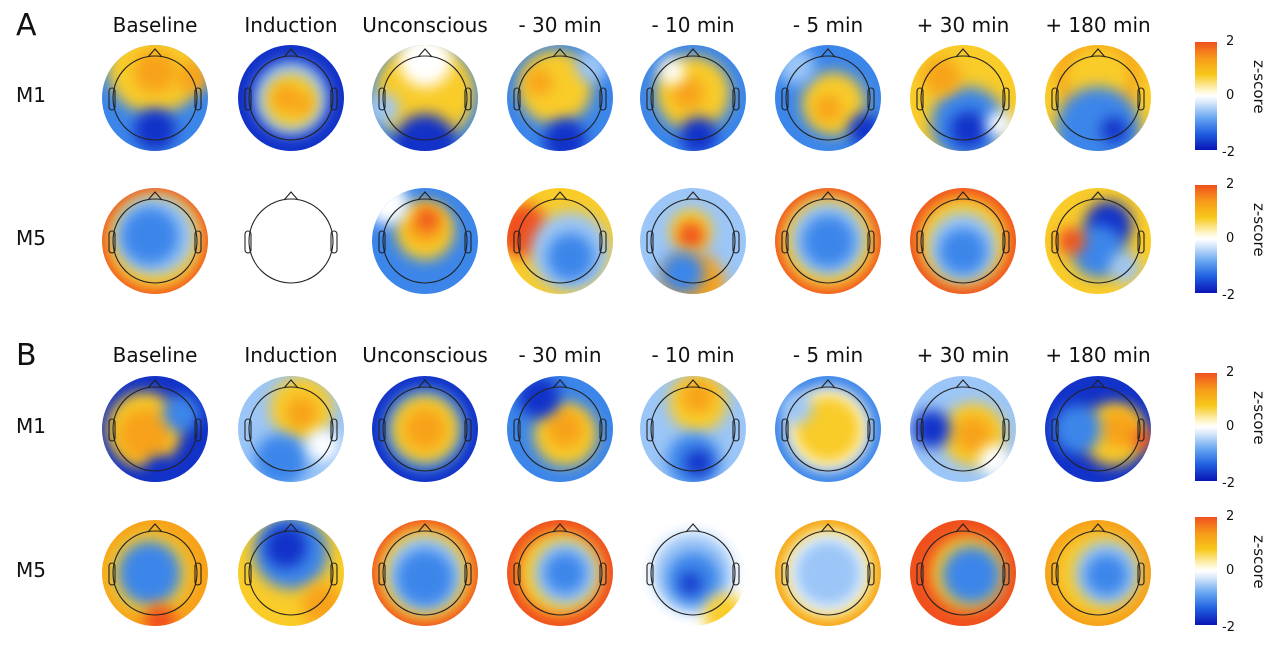  What do you see at coordinates (26, 355) in the screenshot?
I see `panel-letter: B` at bounding box center [26, 355].